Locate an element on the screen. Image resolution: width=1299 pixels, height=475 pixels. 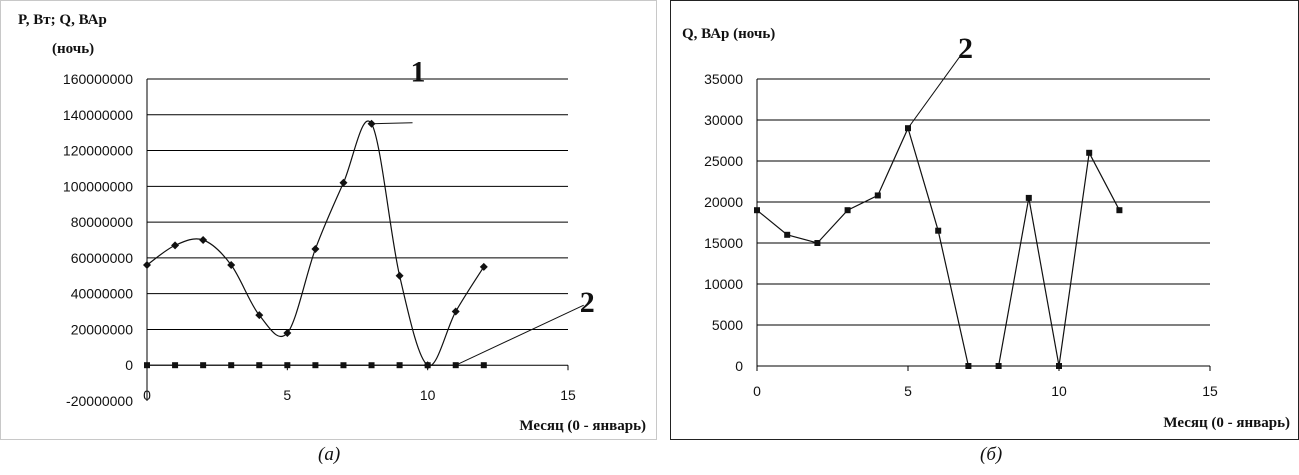
xtick-label-b-2: 10 is located at coordinates (1059, 391).